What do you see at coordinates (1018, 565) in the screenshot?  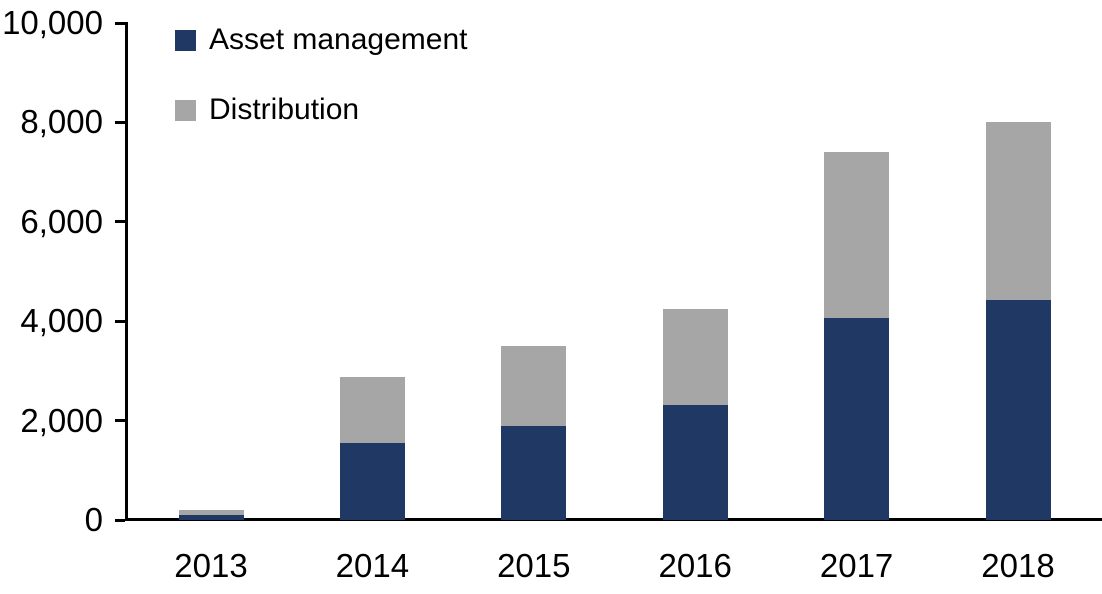 I see `x-tick-label-2018: 2018` at bounding box center [1018, 565].